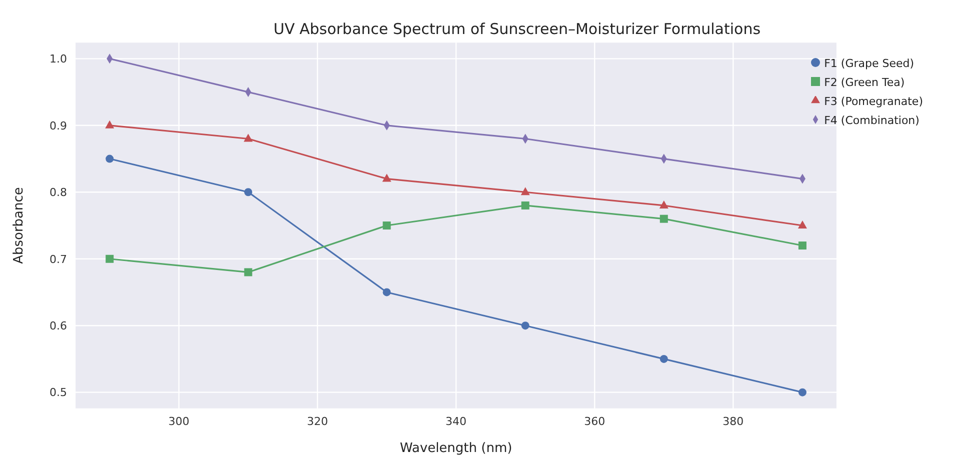  What do you see at coordinates (317, 421) in the screenshot?
I see `x-tick-label: 320` at bounding box center [317, 421].